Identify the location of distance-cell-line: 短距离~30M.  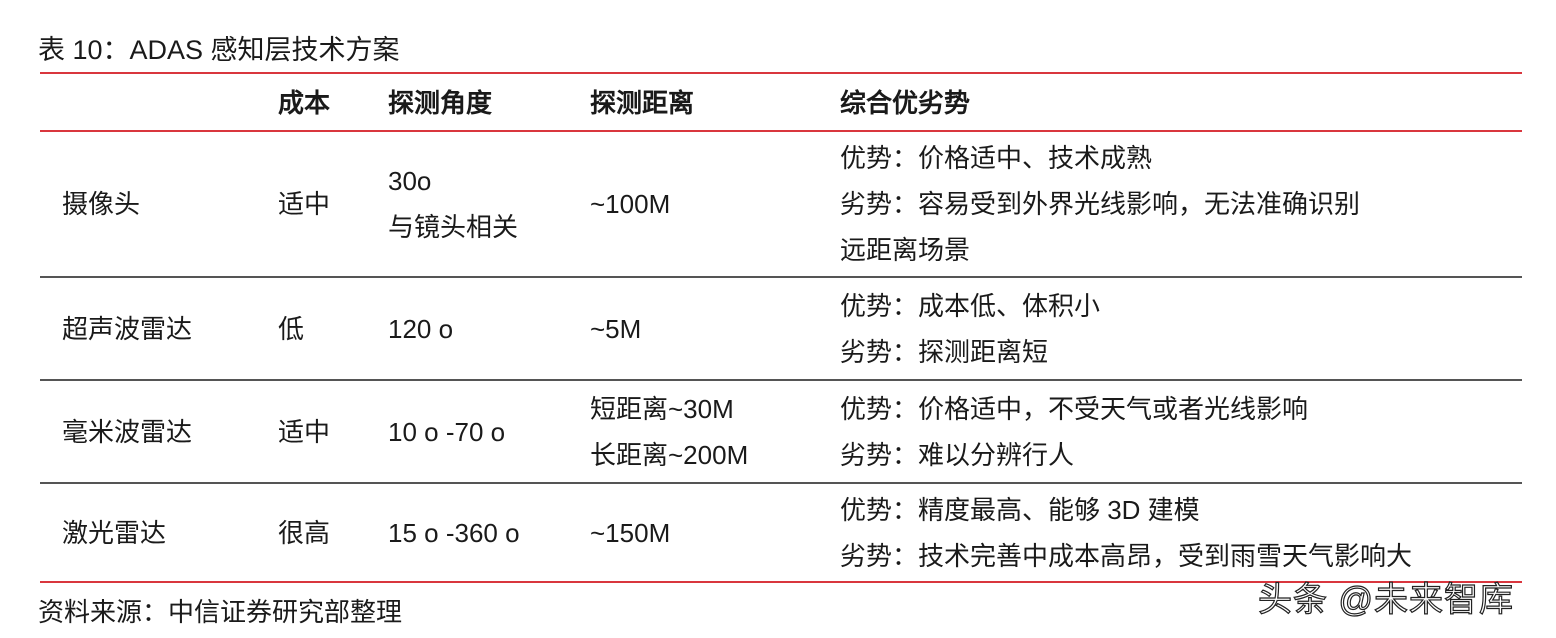
(662, 408).